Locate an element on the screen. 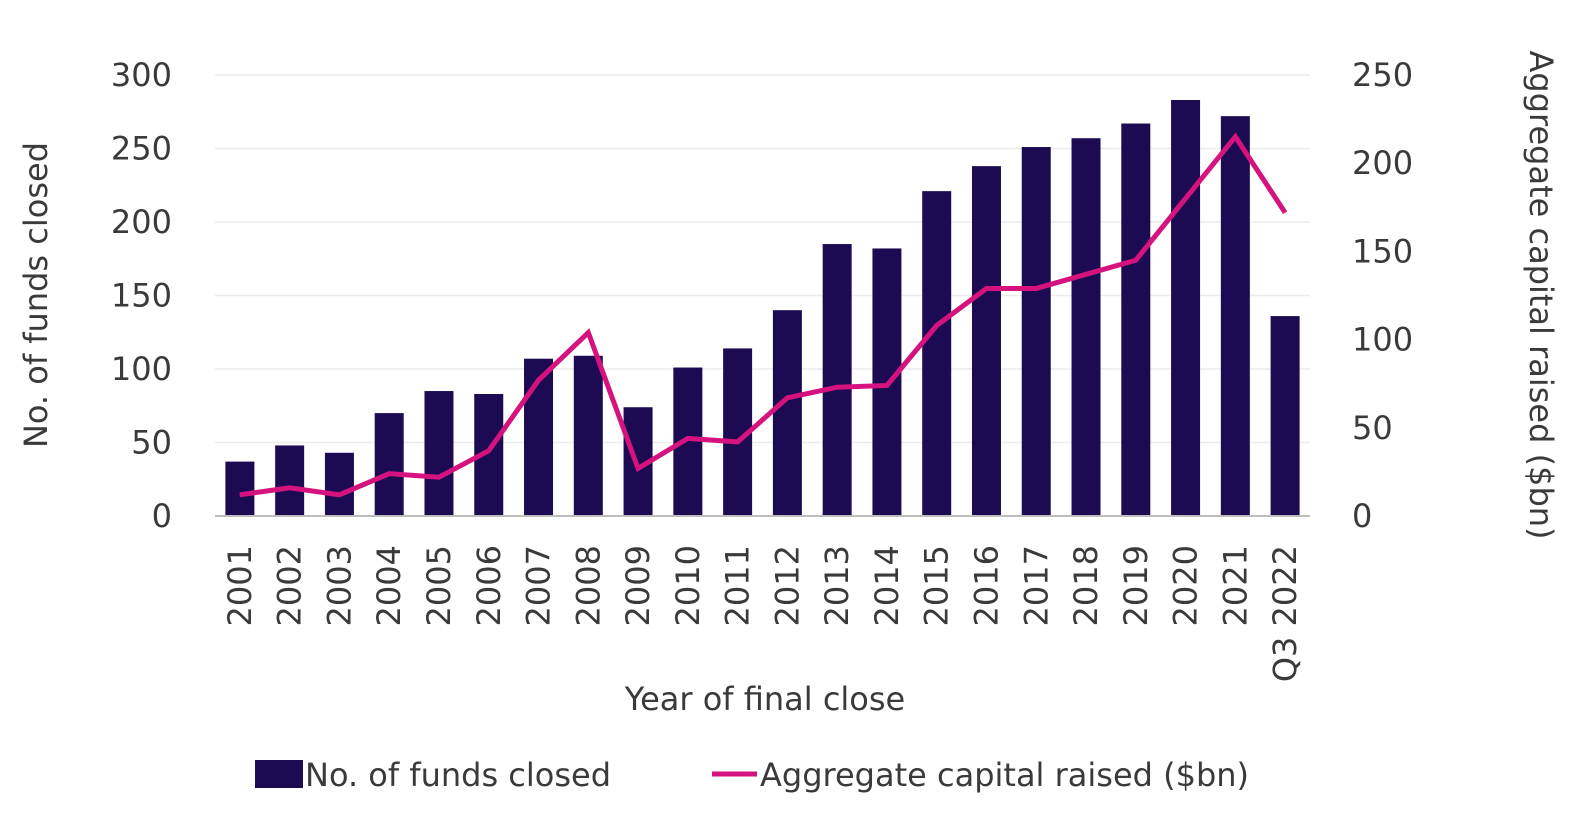 The width and height of the screenshot is (1581, 833). x-tick-label: 2014 is located at coordinates (887, 585).